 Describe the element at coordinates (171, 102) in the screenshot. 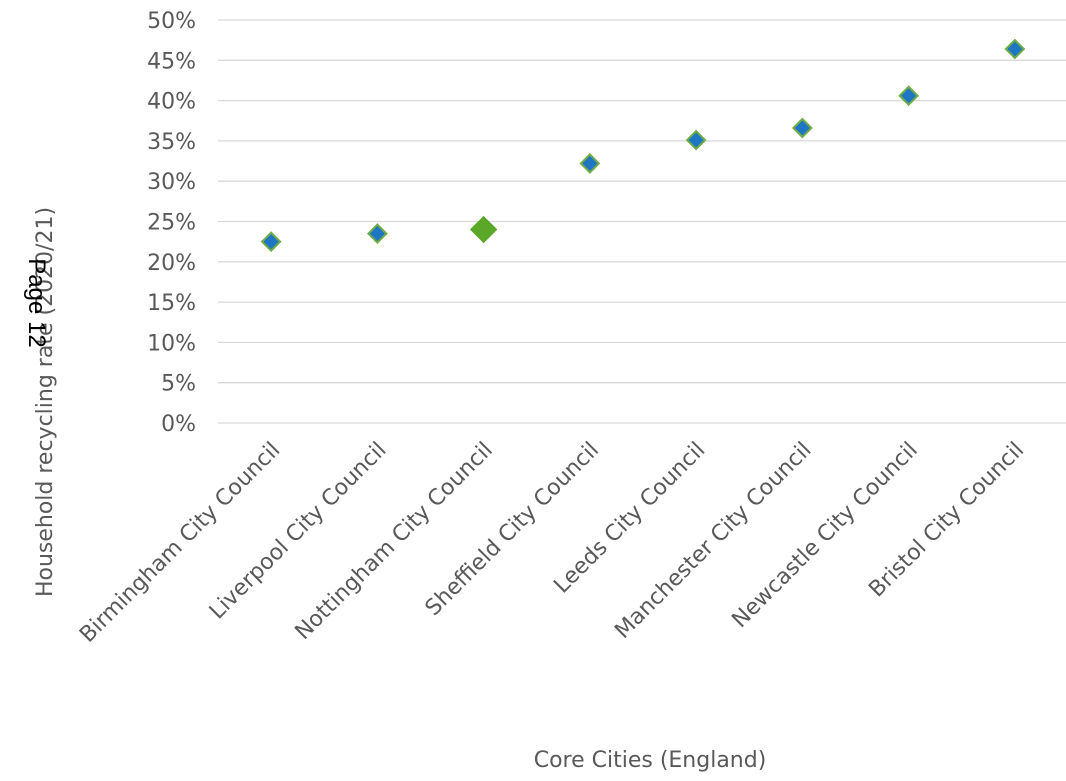

I see `y-tick-label: 40%` at that location.